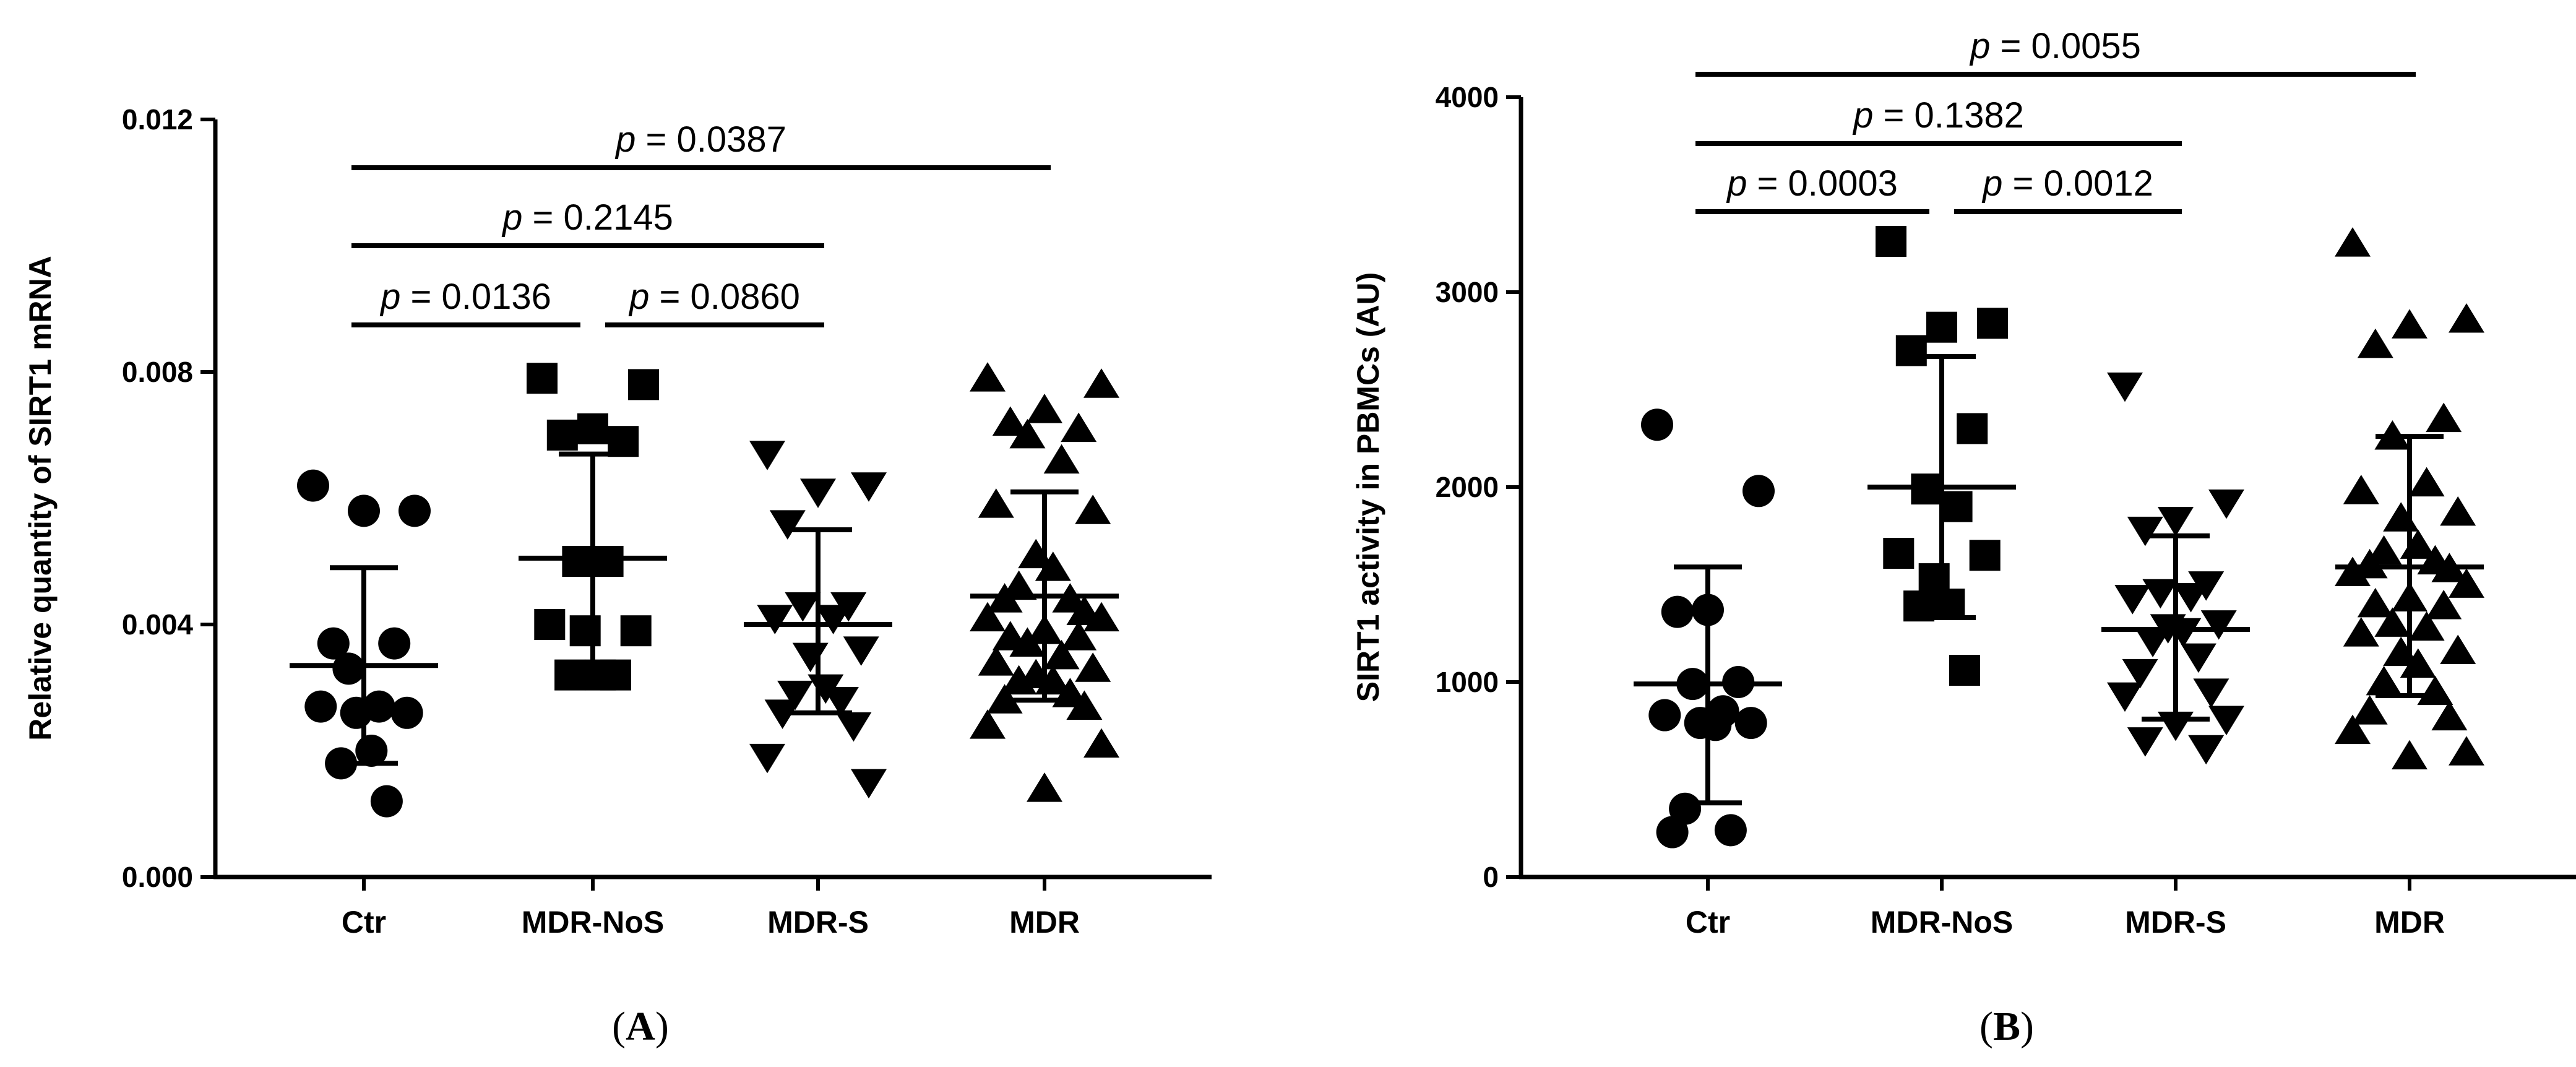 Image resolution: width=2576 pixels, height=1067 pixels. I want to click on p-value-text: = 0.0860, so click(729, 297).